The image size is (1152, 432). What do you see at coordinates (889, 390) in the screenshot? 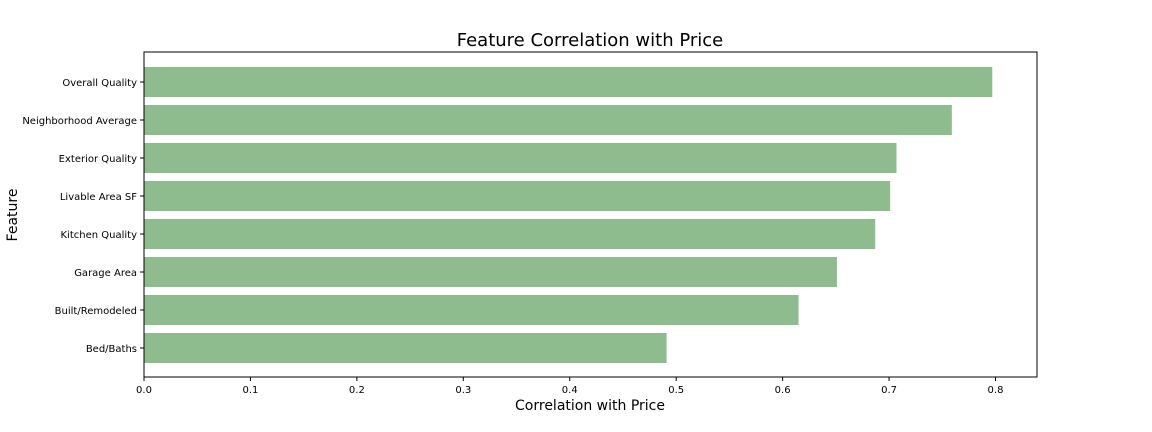
I see `x-tick-label: 0.7` at bounding box center [889, 390].